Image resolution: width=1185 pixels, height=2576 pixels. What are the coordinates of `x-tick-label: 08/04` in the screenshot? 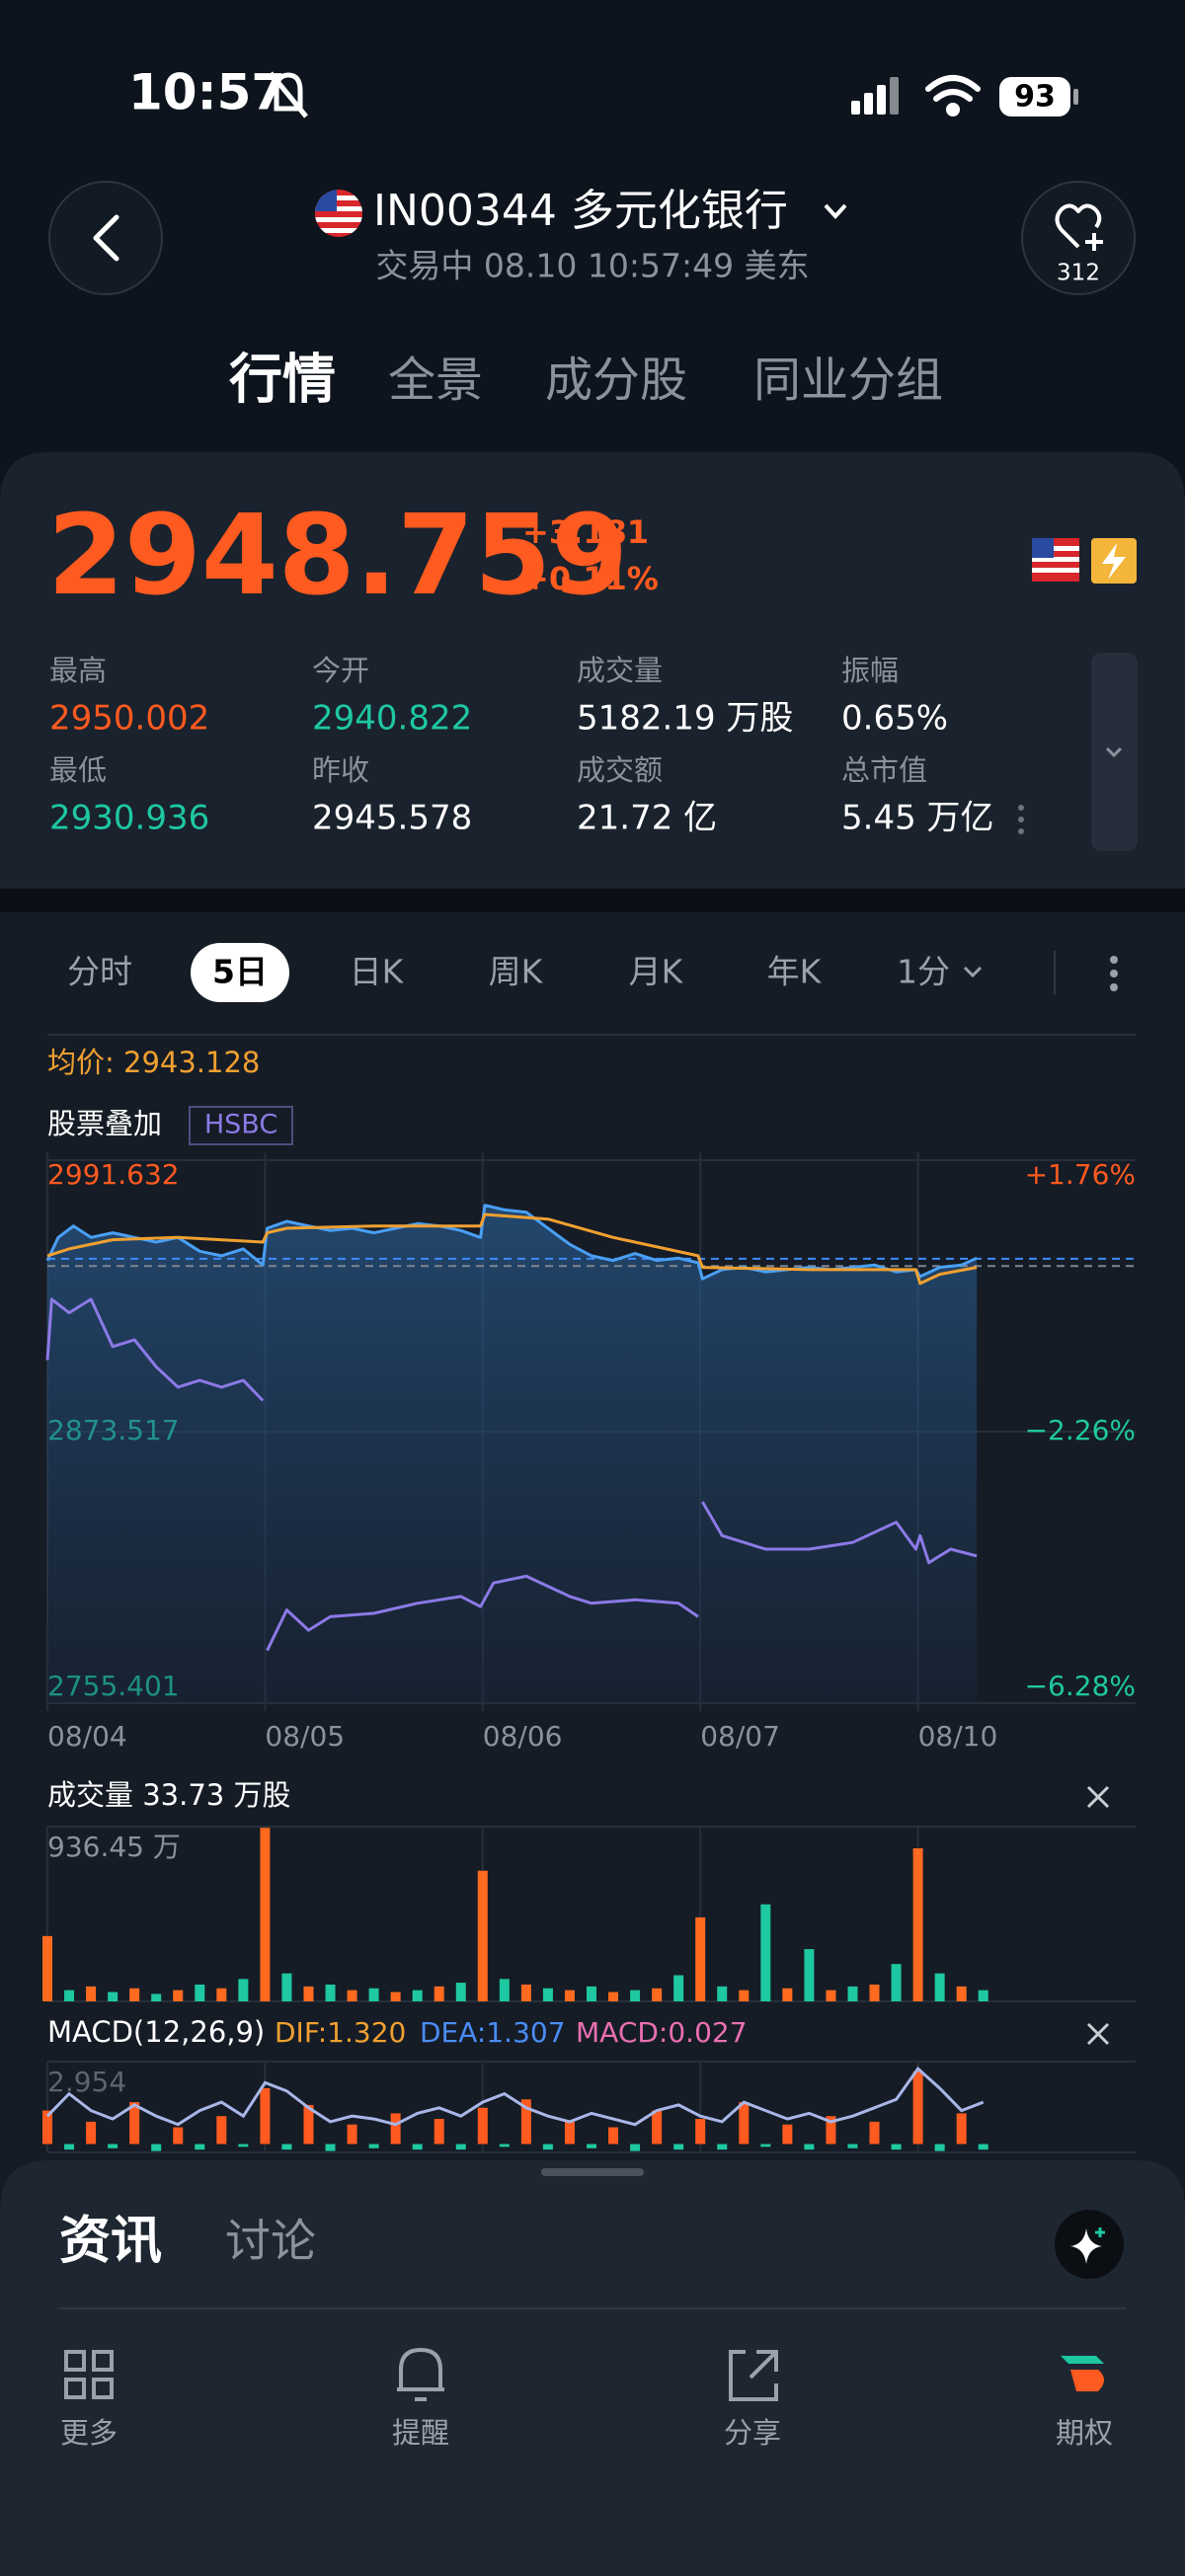 It's located at (87, 1736).